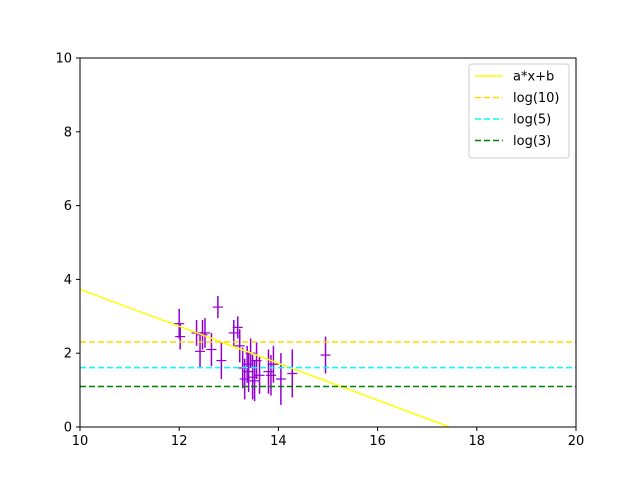  What do you see at coordinates (377, 441) in the screenshot?
I see `x-tick-label: 16` at bounding box center [377, 441].